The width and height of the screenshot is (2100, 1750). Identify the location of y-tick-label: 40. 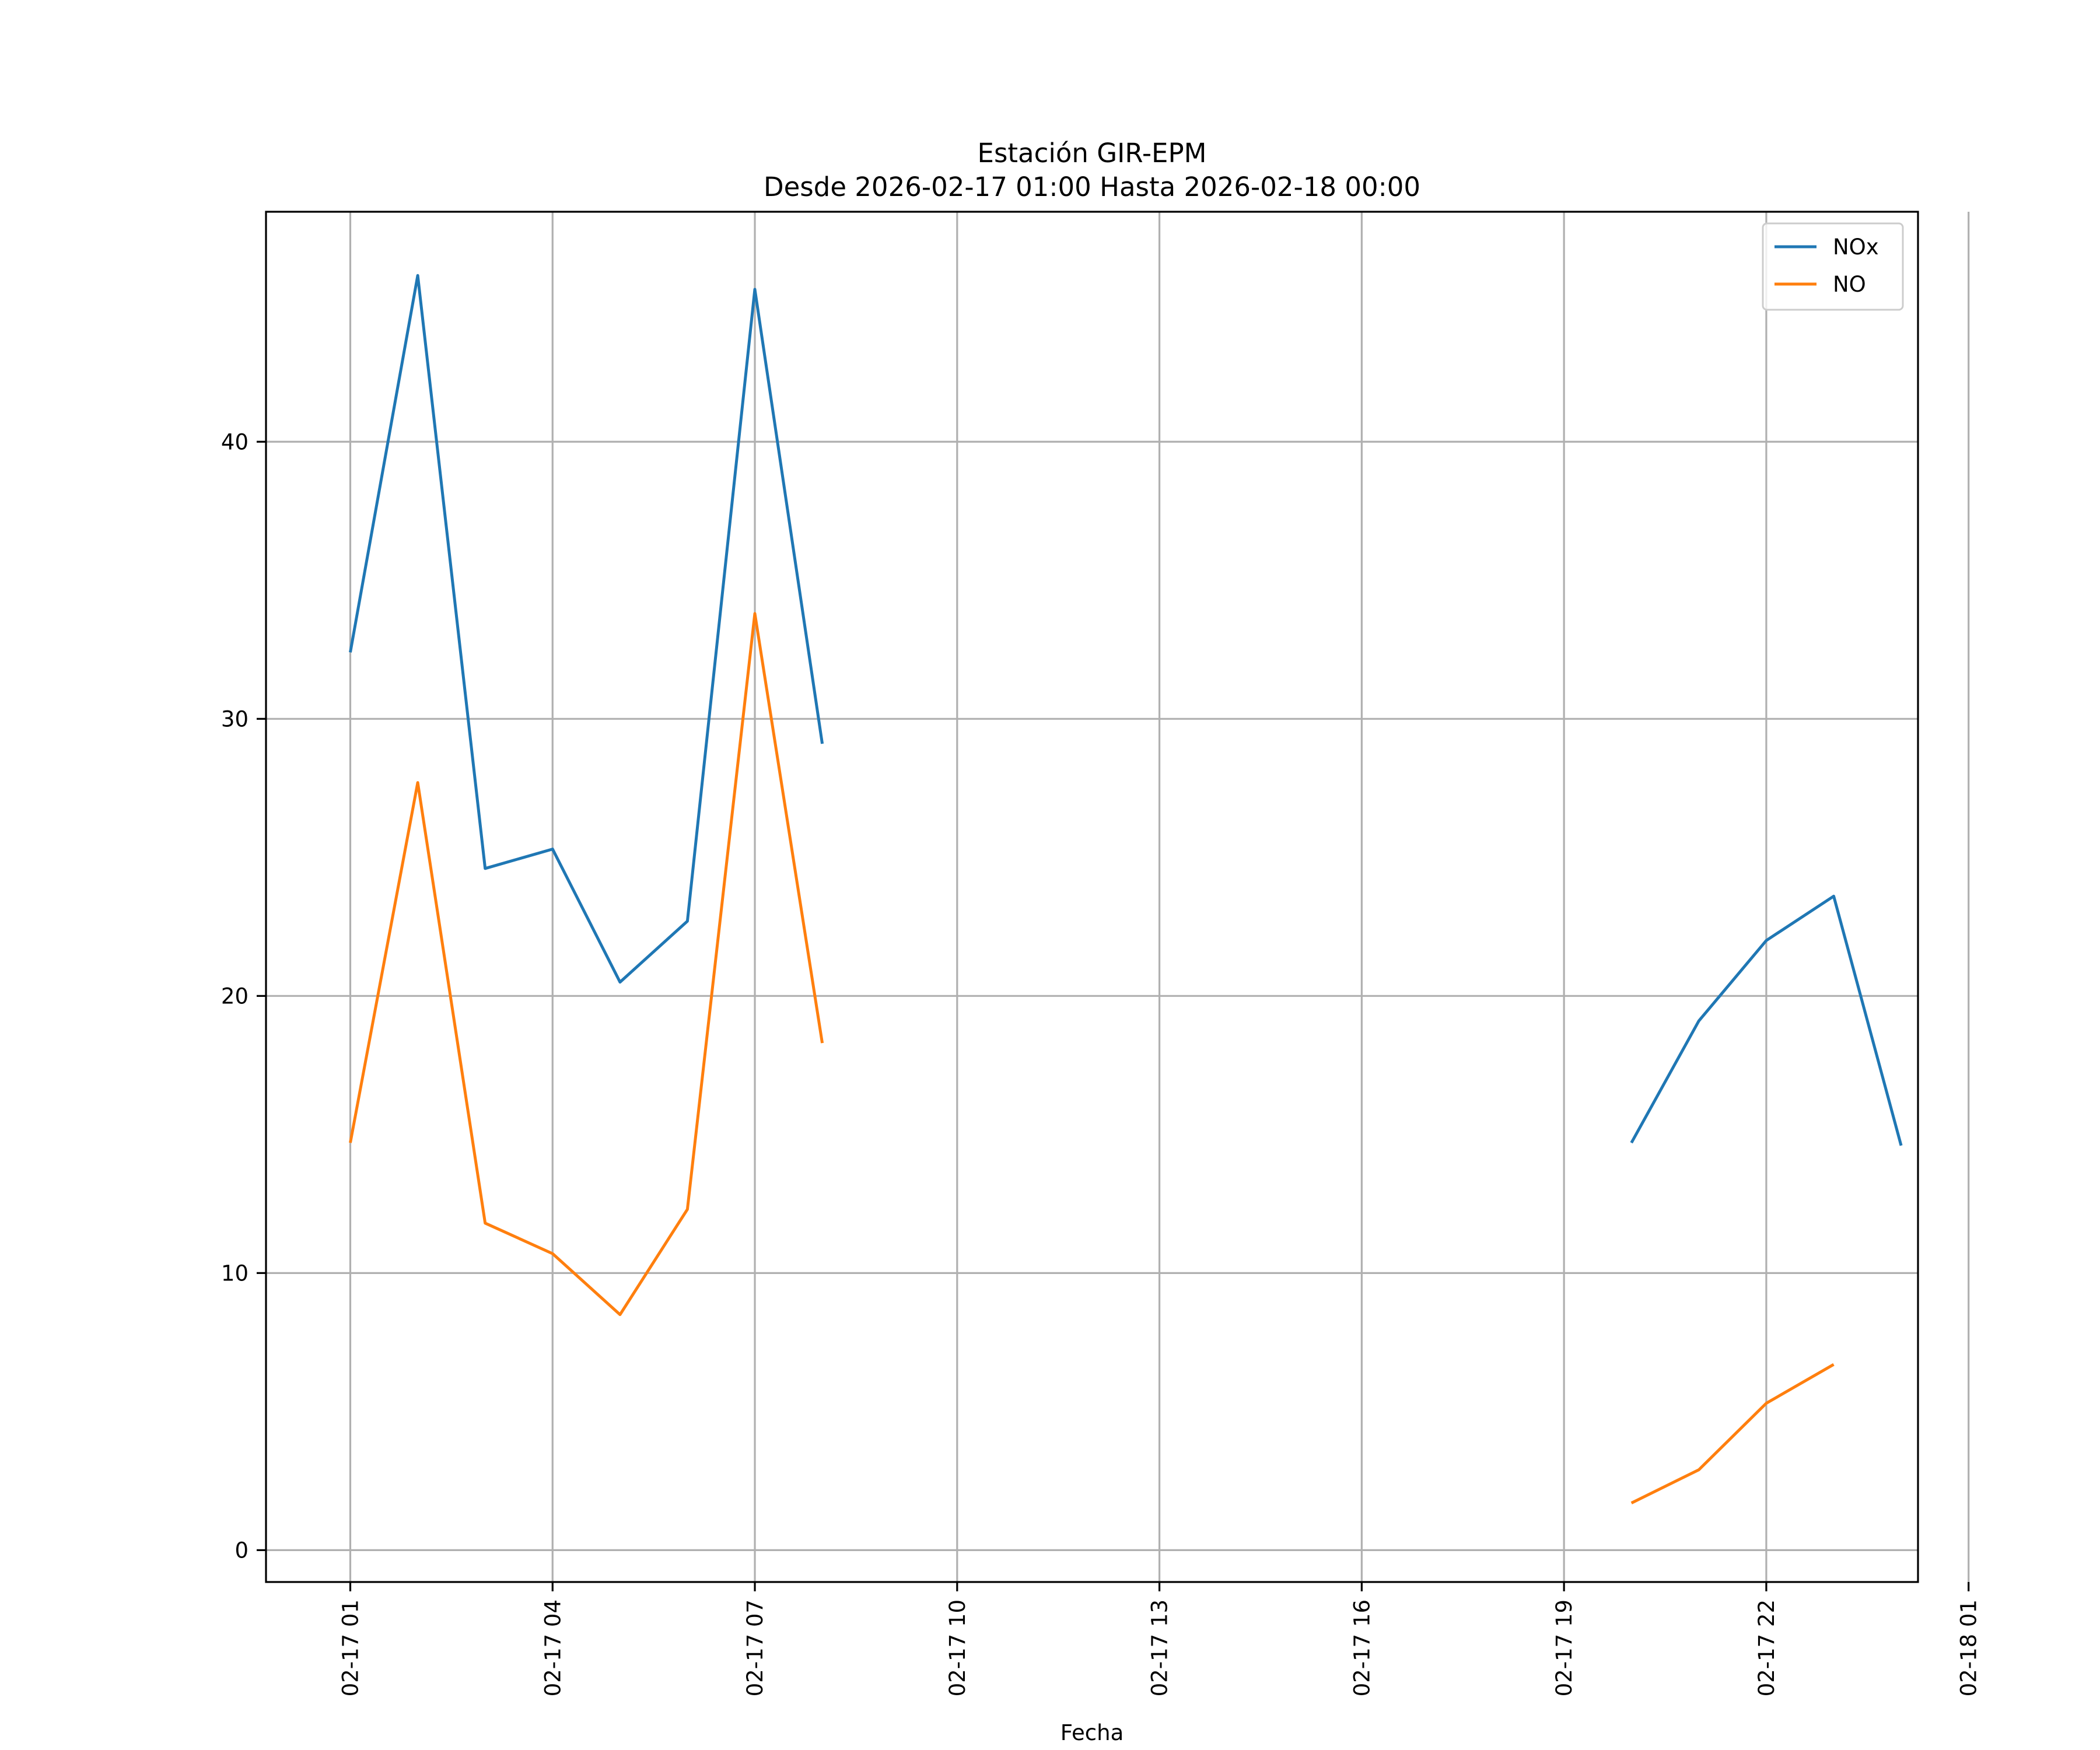
(235, 441).